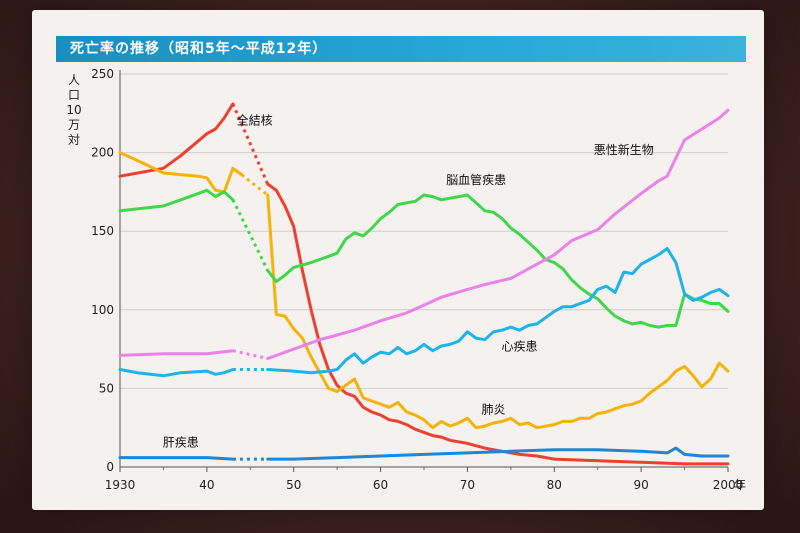  What do you see at coordinates (102, 231) in the screenshot?
I see `y-tick-label: 150` at bounding box center [102, 231].